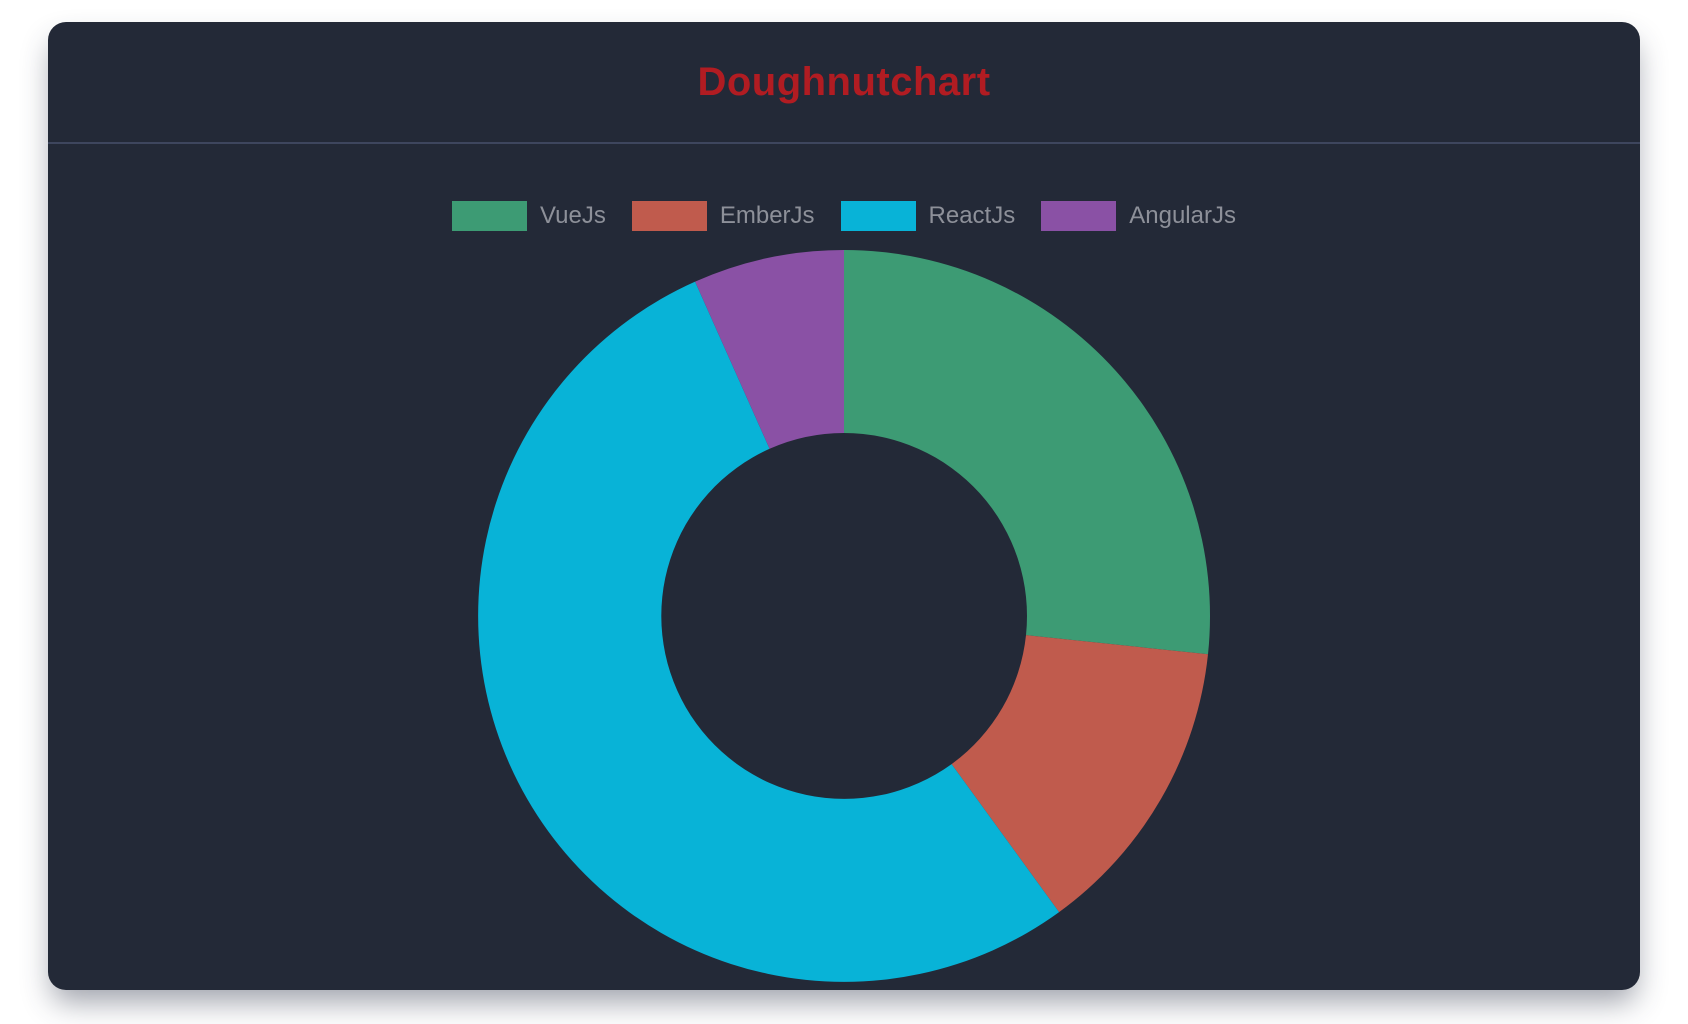  I want to click on legend-swatch-reactjs, so click(878, 216).